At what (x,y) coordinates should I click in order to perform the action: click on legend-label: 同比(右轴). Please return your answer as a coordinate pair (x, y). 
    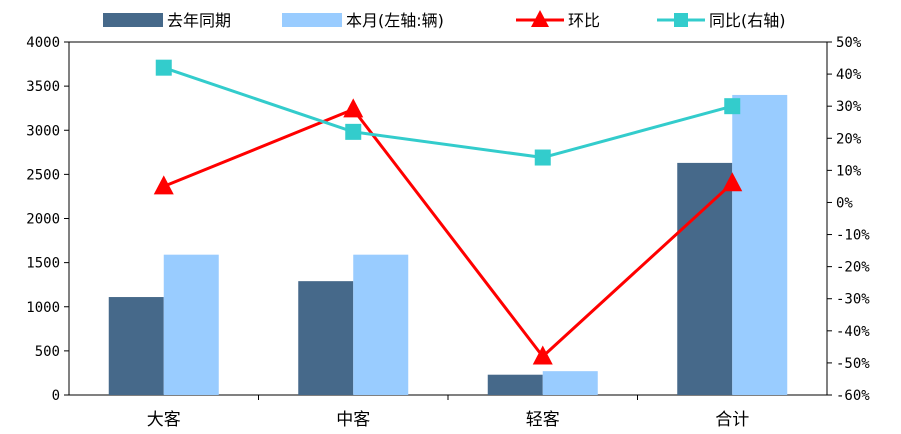
    Looking at the image, I should click on (747, 20).